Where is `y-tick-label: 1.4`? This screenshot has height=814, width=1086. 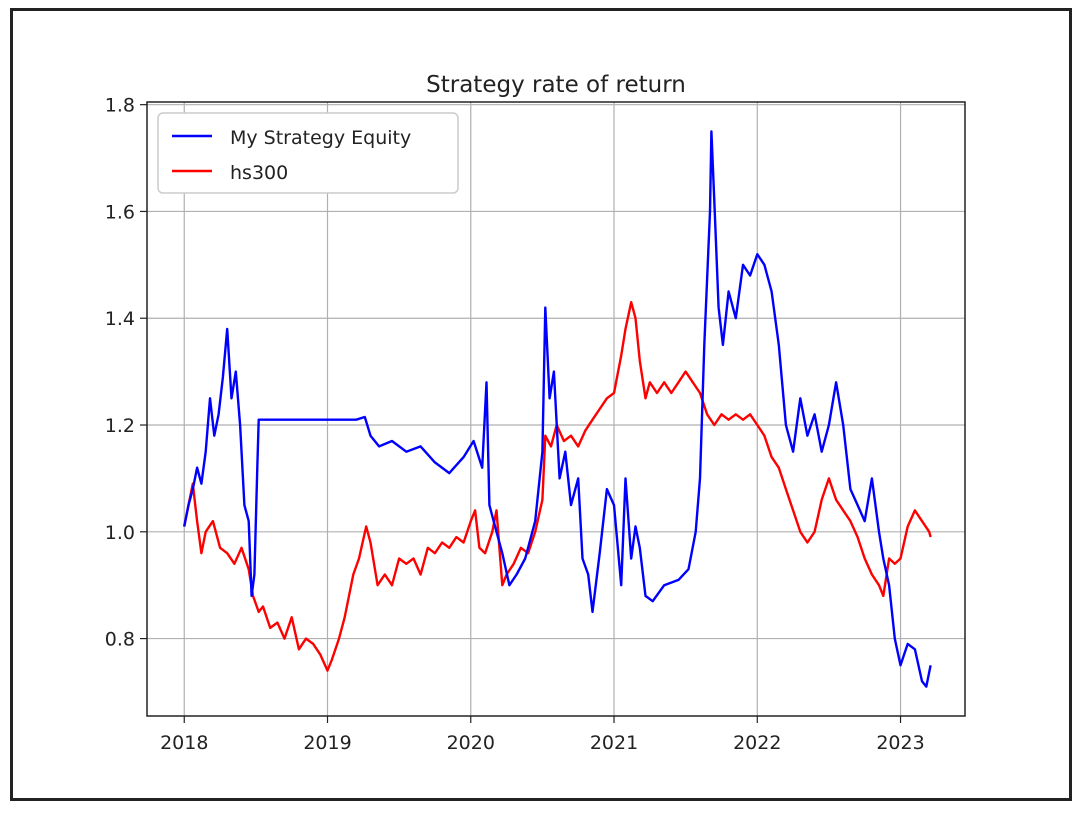
y-tick-label: 1.4 is located at coordinates (120, 319).